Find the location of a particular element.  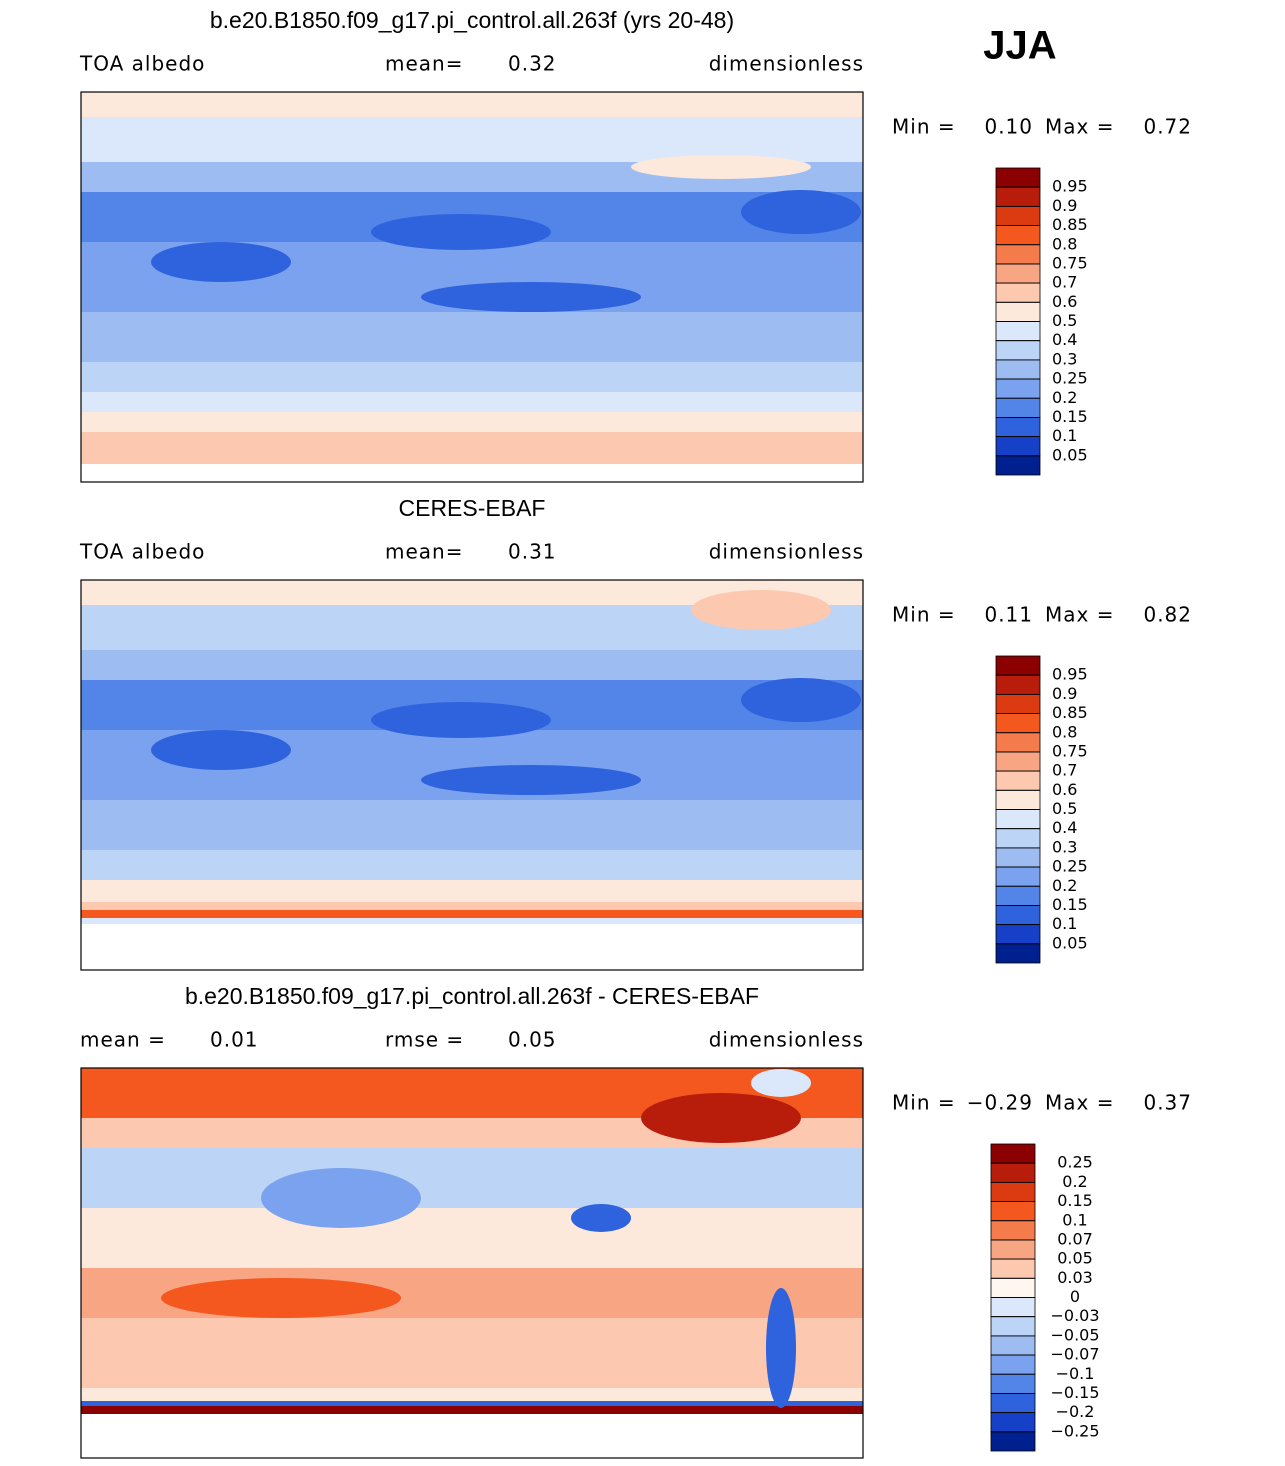

header-label: rmse = is located at coordinates (424, 1040).